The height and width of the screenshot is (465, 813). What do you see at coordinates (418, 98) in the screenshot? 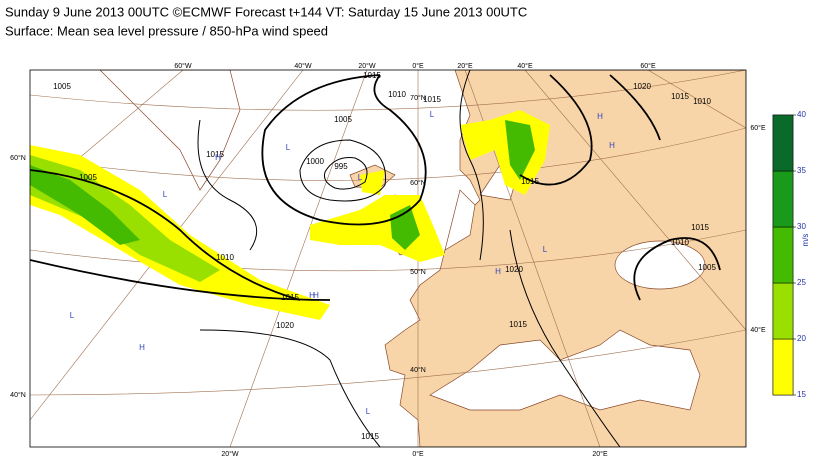
I see `grid-label: 70°N` at bounding box center [418, 98].